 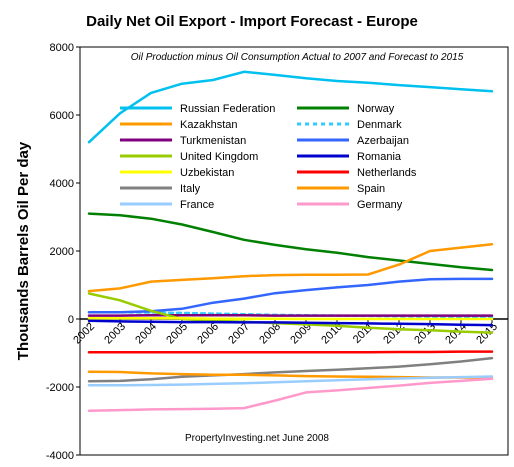 I want to click on legend-label-kazakhstan: Kazakhstan, so click(x=208, y=125).